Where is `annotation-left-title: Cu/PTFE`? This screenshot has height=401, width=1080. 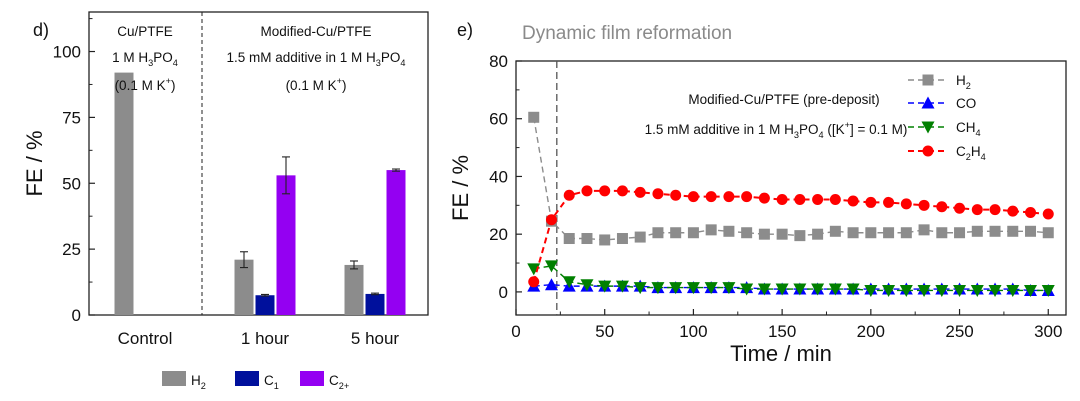
annotation-left-title: Cu/PTFE is located at coordinates (145, 31).